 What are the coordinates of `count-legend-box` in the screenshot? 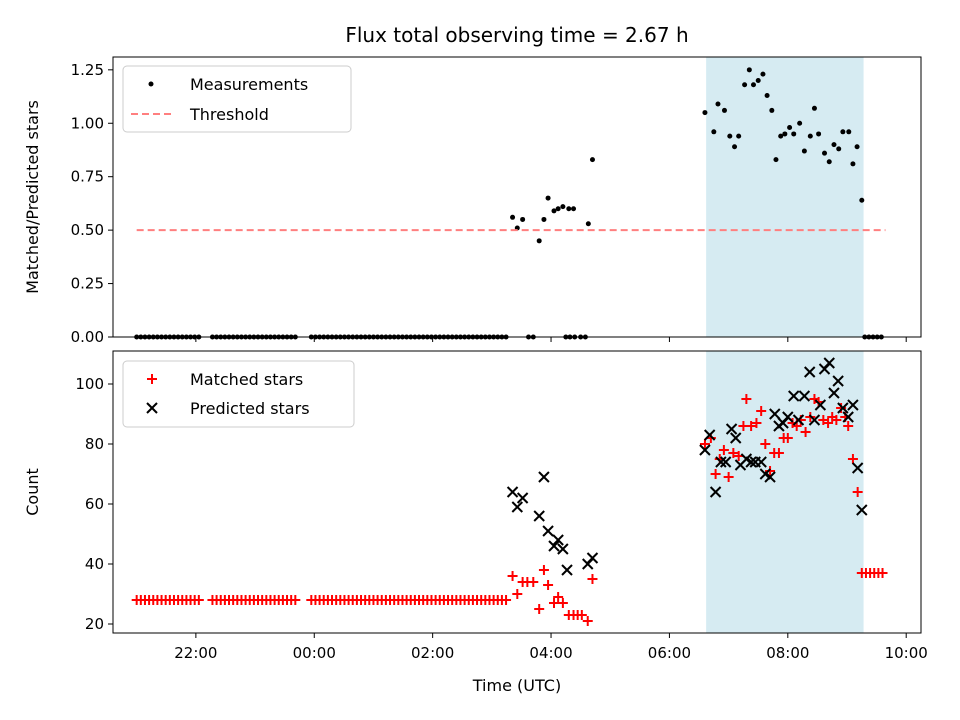 It's located at (238, 394).